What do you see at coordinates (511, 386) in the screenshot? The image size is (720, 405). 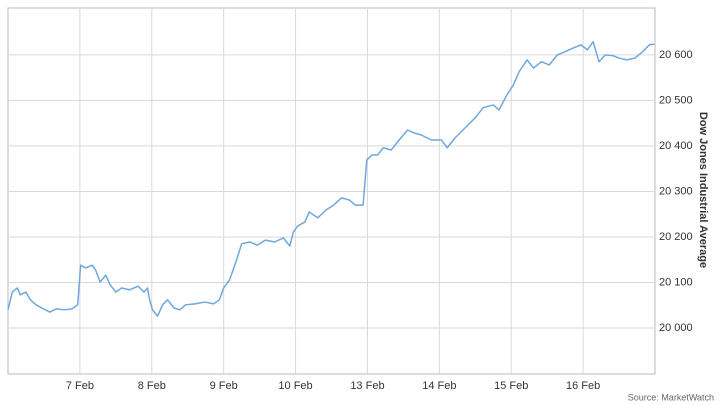 I see `x-tick-label: 15 Feb` at bounding box center [511, 386].